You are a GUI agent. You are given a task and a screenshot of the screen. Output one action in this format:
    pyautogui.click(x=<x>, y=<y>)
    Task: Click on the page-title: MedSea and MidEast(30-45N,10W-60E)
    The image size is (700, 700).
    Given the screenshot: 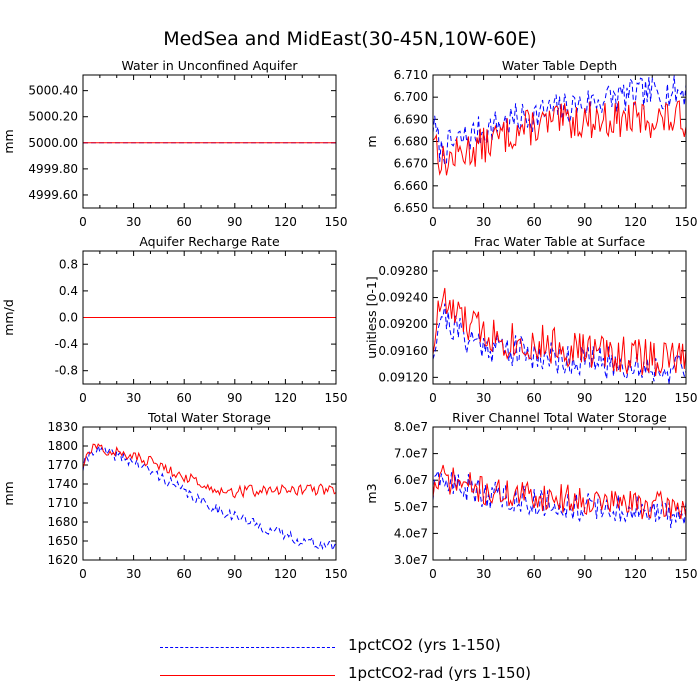 What is the action you would take?
    pyautogui.click(x=350, y=39)
    